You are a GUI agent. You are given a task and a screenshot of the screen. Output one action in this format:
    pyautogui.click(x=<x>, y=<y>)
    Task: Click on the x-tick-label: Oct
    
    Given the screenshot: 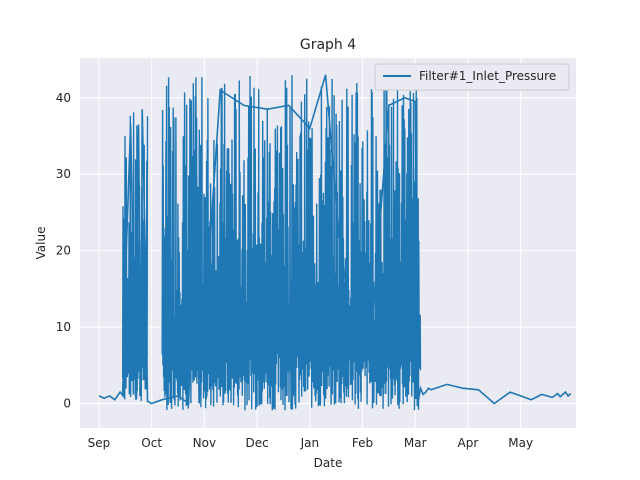 What is the action you would take?
    pyautogui.click(x=151, y=443)
    